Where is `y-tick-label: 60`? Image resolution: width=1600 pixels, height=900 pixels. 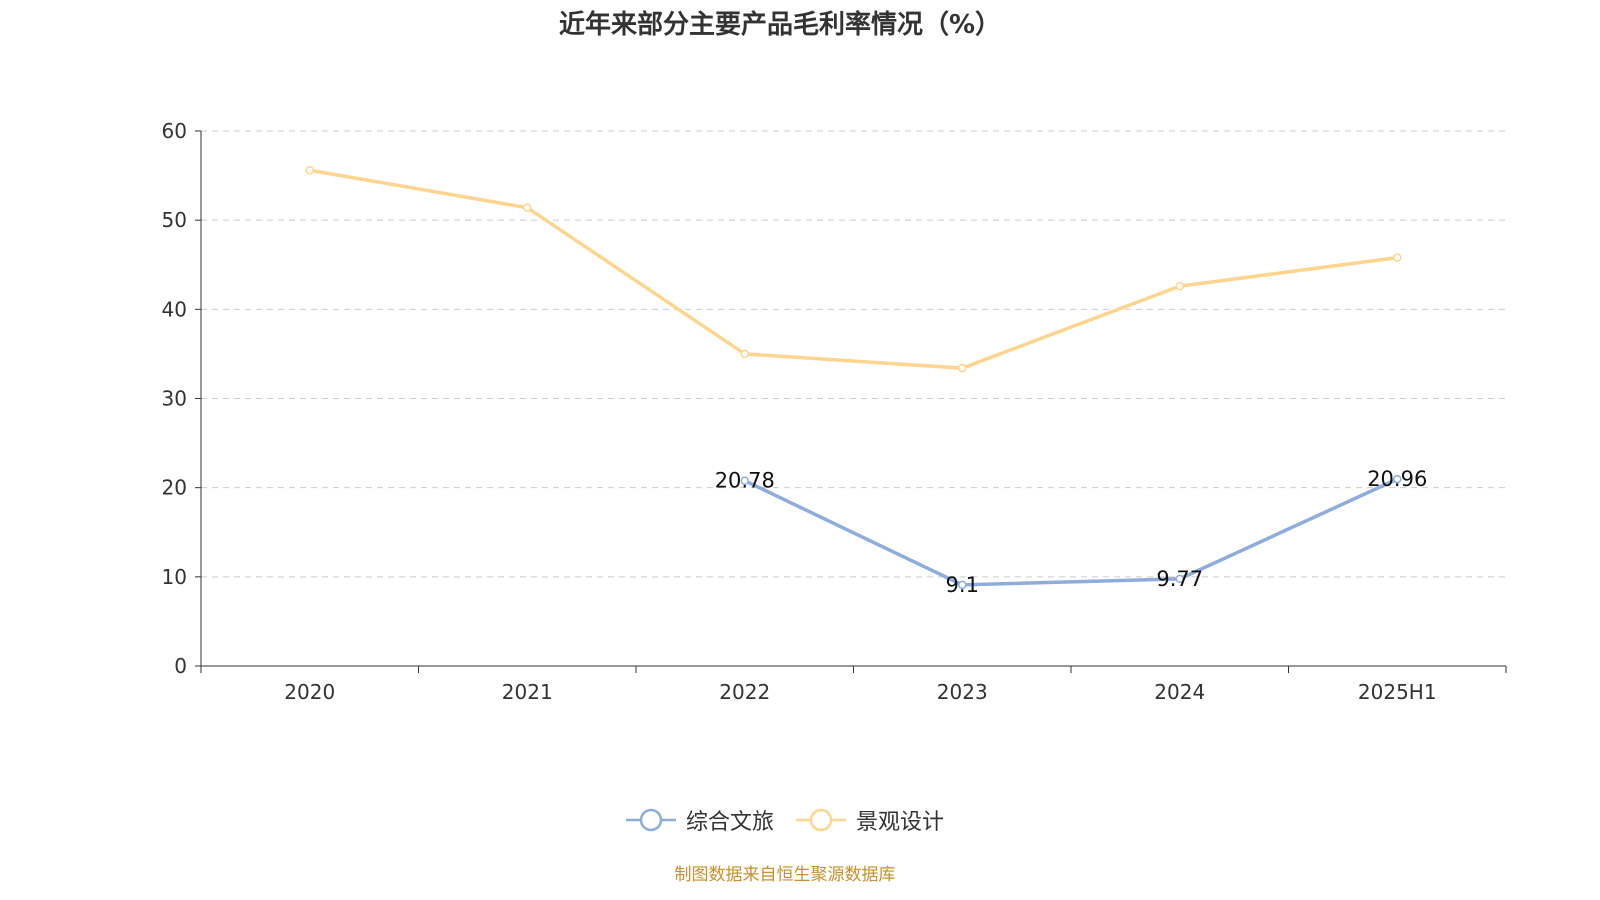 y-tick-label: 60 is located at coordinates (174, 131).